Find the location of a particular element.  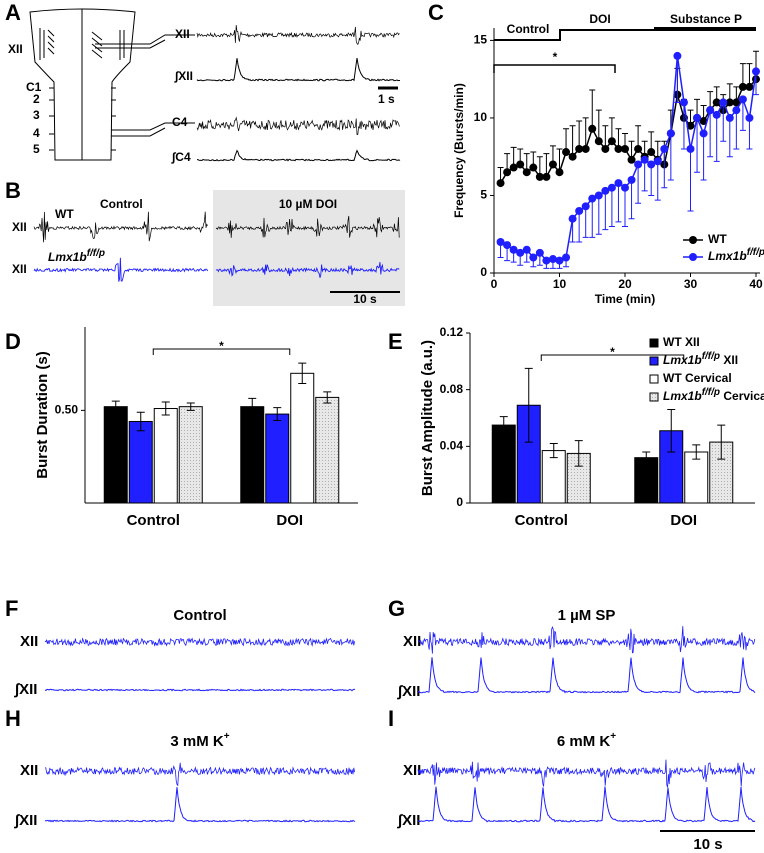

panel-label: E is located at coordinates (395, 341).